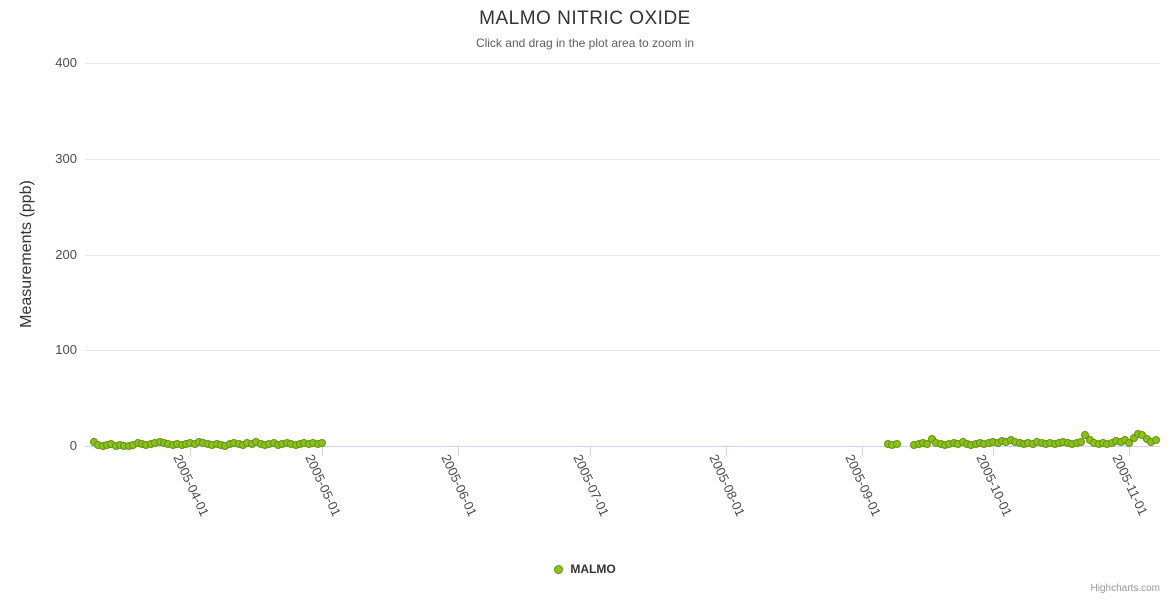  Describe the element at coordinates (994, 485) in the screenshot. I see `x-tick-label: 2005-10-01` at that location.